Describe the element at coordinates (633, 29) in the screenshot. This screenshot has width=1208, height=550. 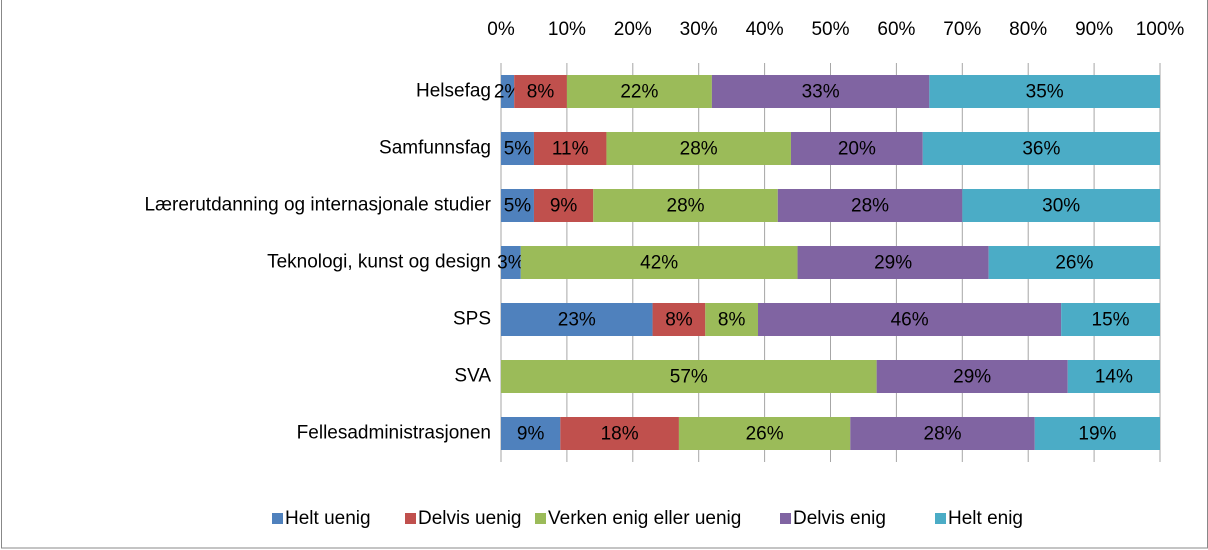
I see `x-tick-label: 20%` at that location.